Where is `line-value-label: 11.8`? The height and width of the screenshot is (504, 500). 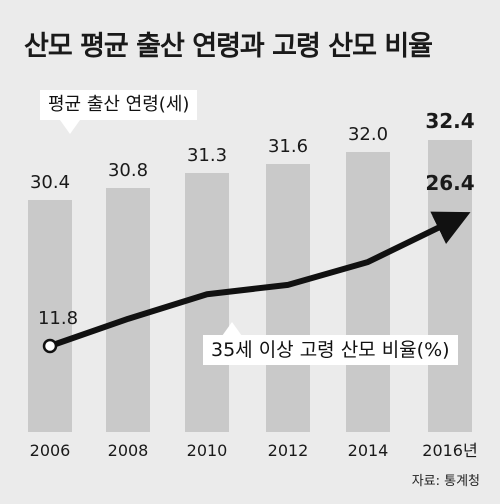
line-value-label: 11.8 is located at coordinates (58, 318).